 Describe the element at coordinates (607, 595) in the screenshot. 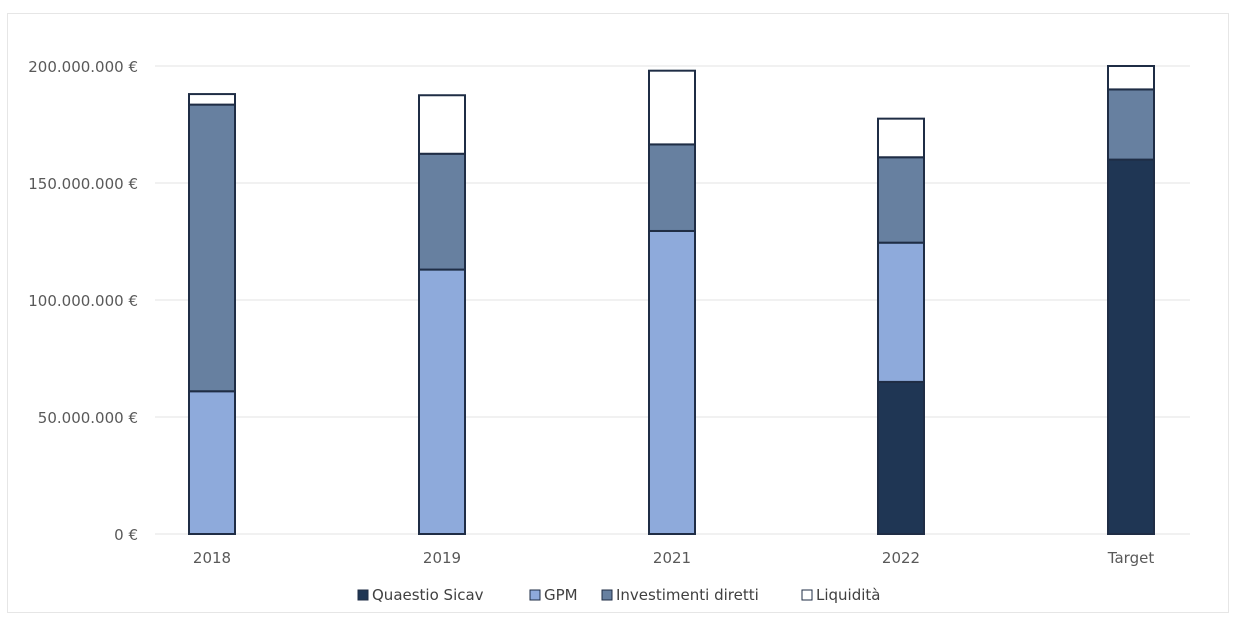

I see `legend-swatch-investimenti-diretti` at that location.